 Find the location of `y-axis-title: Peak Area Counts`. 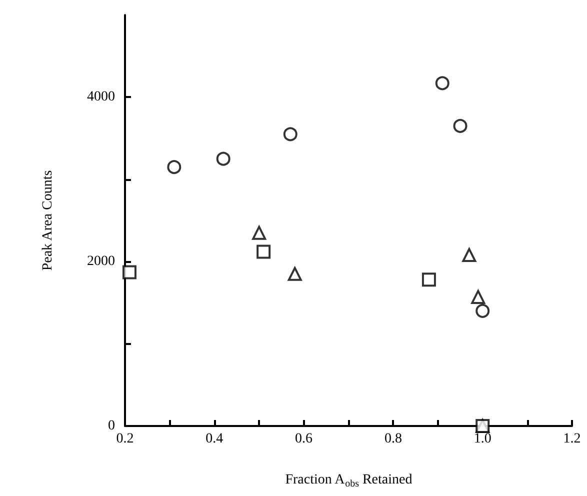

y-axis-title: Peak Area Counts is located at coordinates (48, 220).